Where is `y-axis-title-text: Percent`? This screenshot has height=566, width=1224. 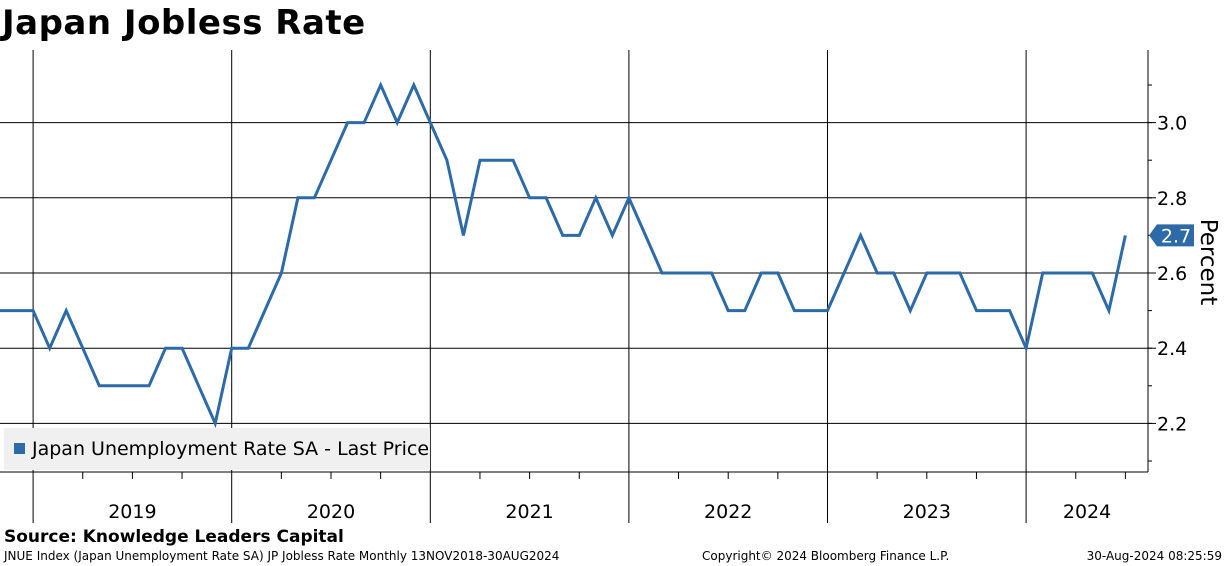
y-axis-title-text: Percent is located at coordinates (1208, 262).